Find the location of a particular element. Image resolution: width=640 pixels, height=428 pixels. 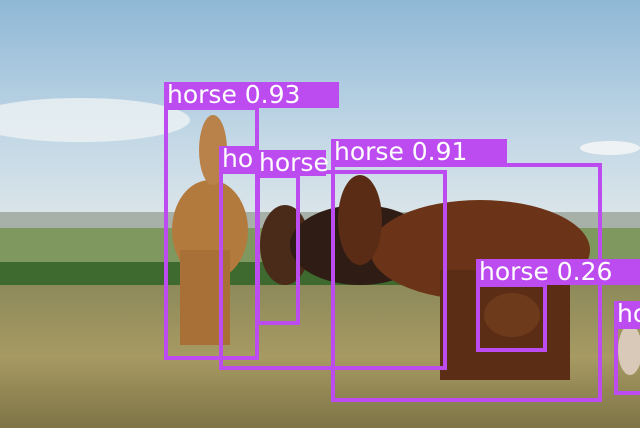

label-text: horse 0.93 is located at coordinates (233, 94).